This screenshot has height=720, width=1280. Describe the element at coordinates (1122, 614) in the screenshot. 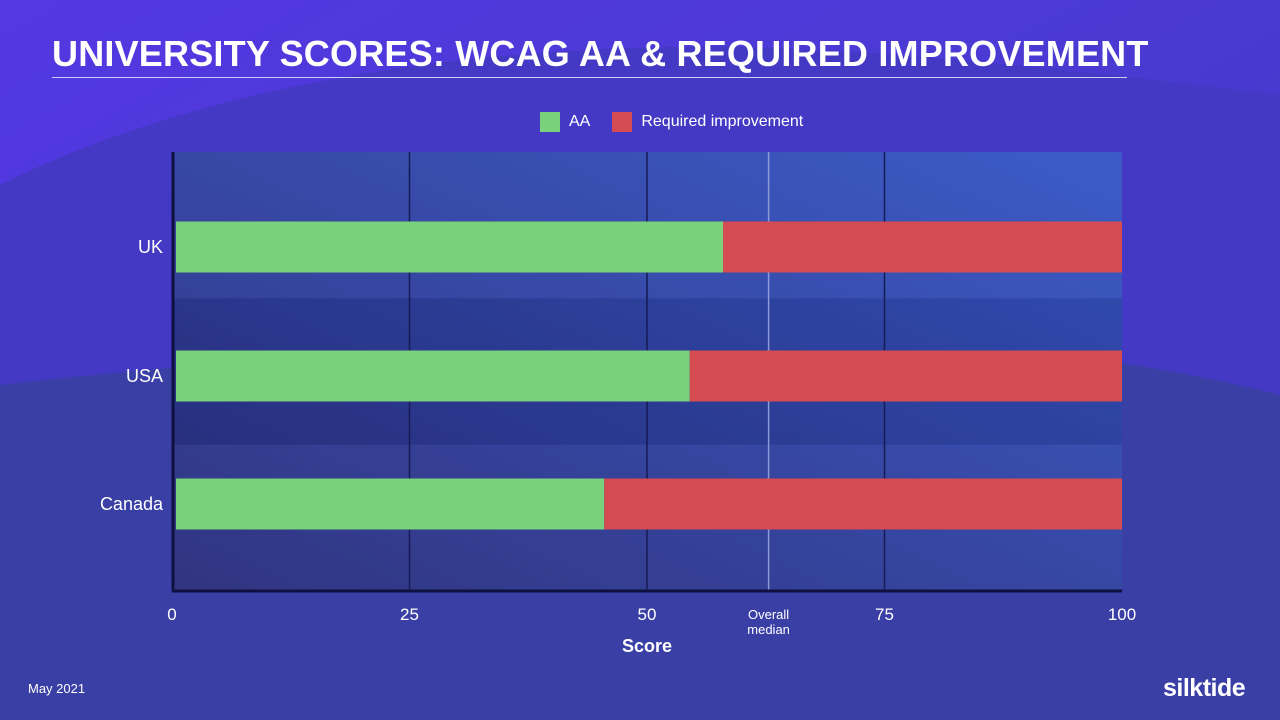

I see `x-tick-label: 100` at that location.